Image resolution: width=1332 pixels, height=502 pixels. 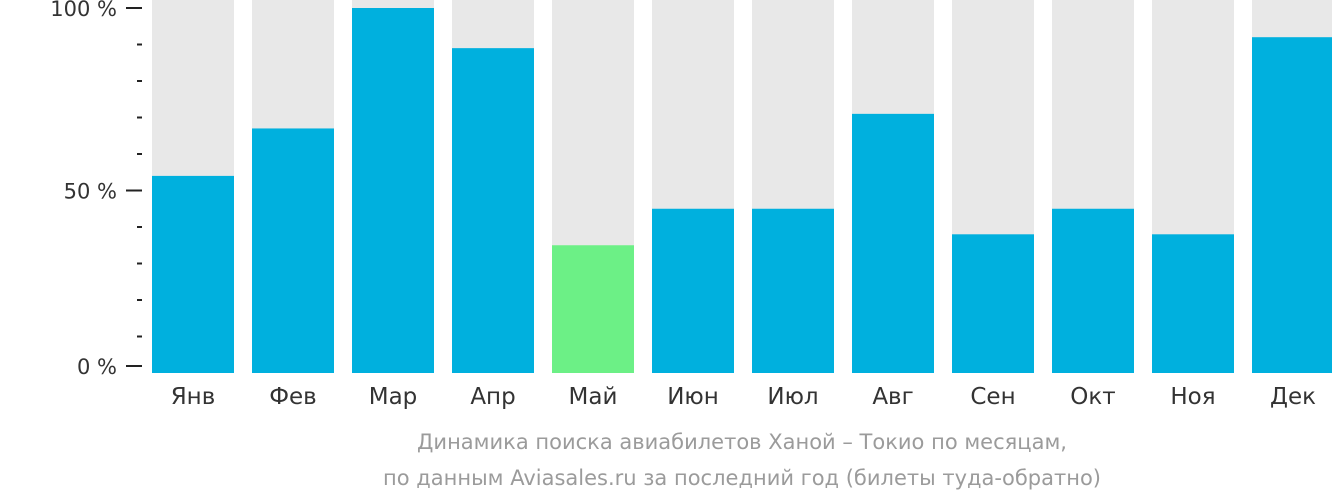 I want to click on x-tick-label: Сен, so click(x=992, y=397).